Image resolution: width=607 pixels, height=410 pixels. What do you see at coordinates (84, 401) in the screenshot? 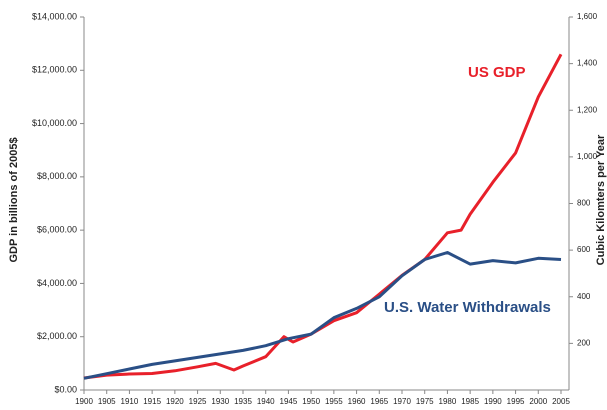
I see `x-tick-label: 1900` at bounding box center [84, 401].